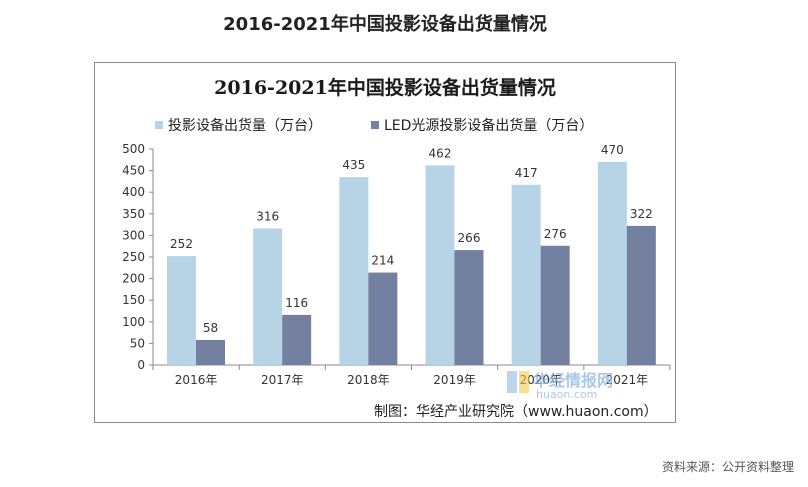  I want to click on y-tick-label: 100, so click(133, 322).